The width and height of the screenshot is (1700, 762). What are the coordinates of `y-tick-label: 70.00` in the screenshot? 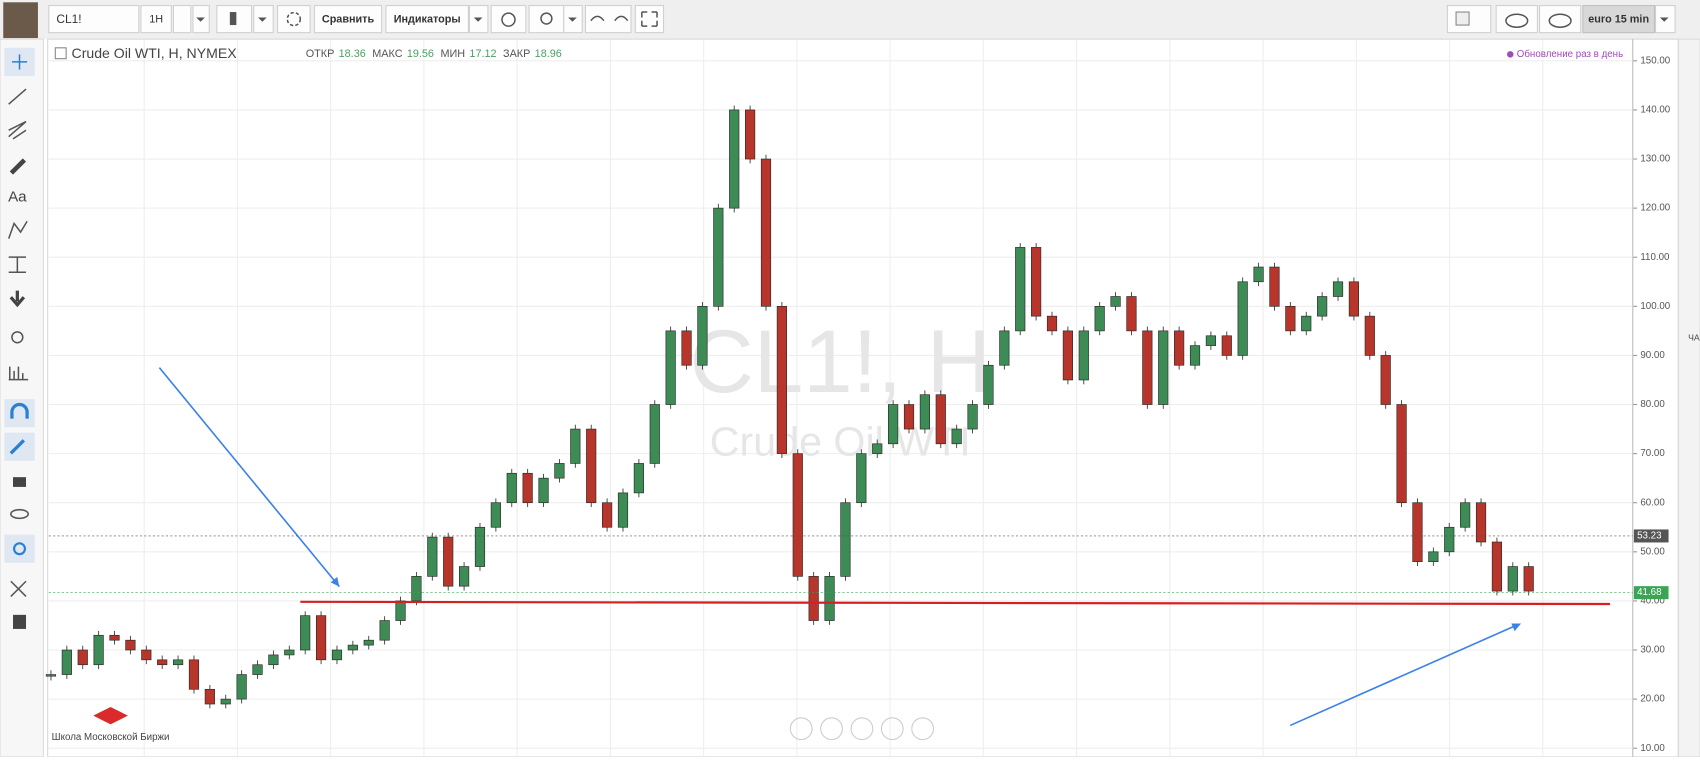 It's located at (1652, 453).